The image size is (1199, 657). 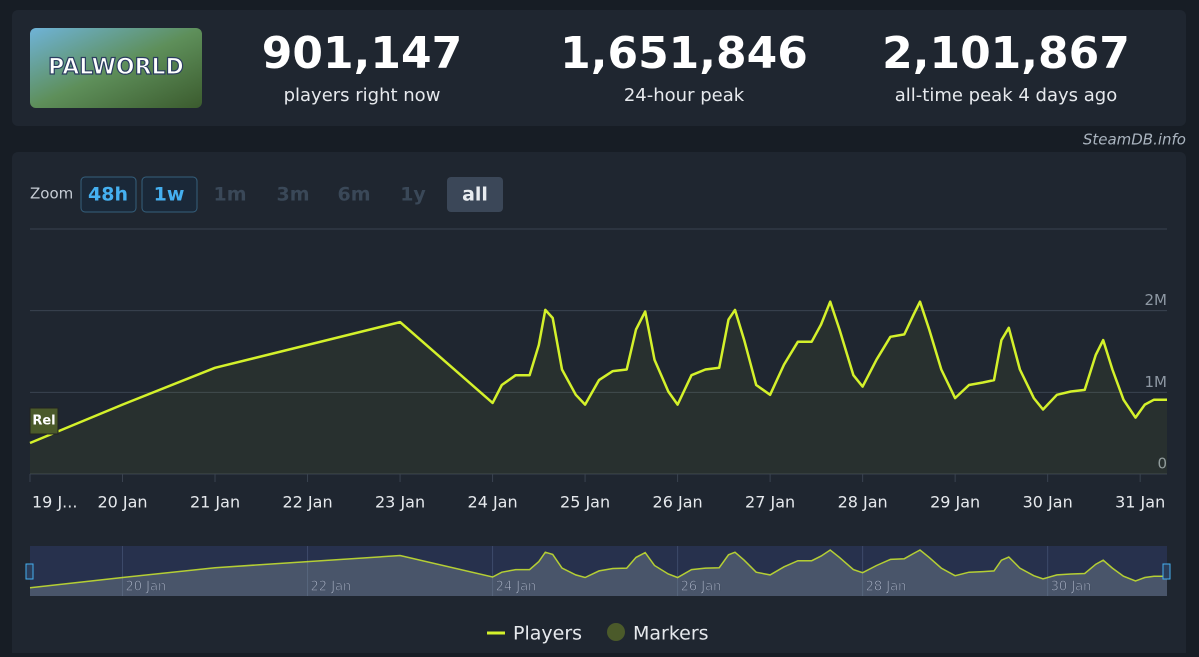 What do you see at coordinates (701, 587) in the screenshot?
I see `navigator-label: 26 Jan` at bounding box center [701, 587].